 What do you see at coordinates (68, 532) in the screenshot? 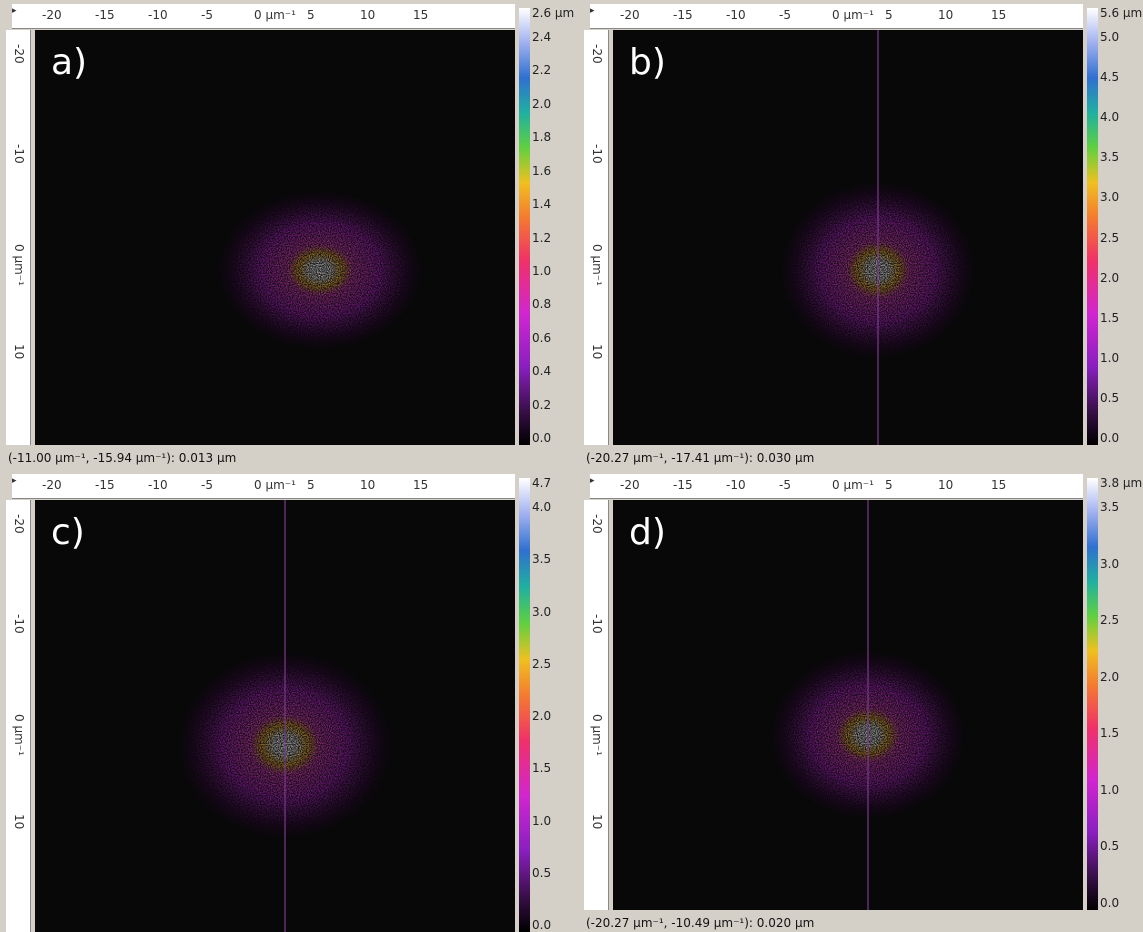
I see `panel-label: c)` at bounding box center [68, 532].